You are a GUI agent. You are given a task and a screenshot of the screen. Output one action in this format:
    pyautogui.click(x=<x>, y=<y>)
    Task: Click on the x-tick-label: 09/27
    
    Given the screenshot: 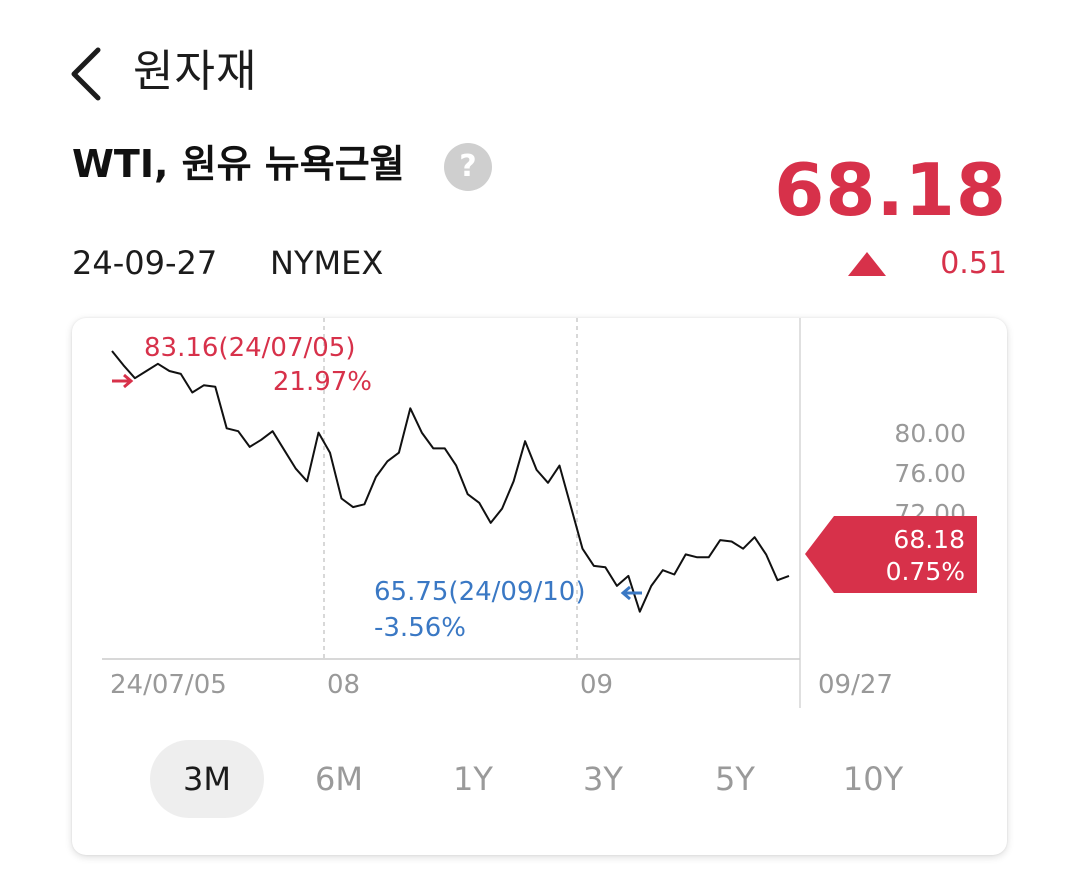 What is the action you would take?
    pyautogui.click(x=855, y=685)
    